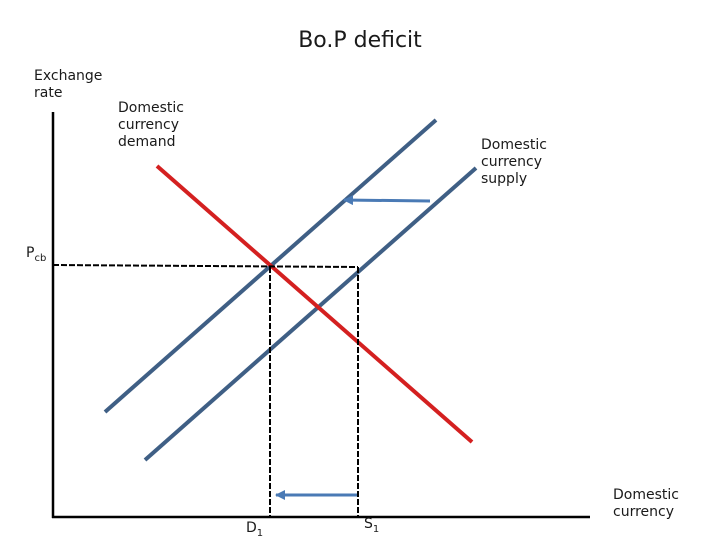 The image size is (720, 540). What do you see at coordinates (255, 529) in the screenshot?
I see `d1-label: D1` at bounding box center [255, 529].